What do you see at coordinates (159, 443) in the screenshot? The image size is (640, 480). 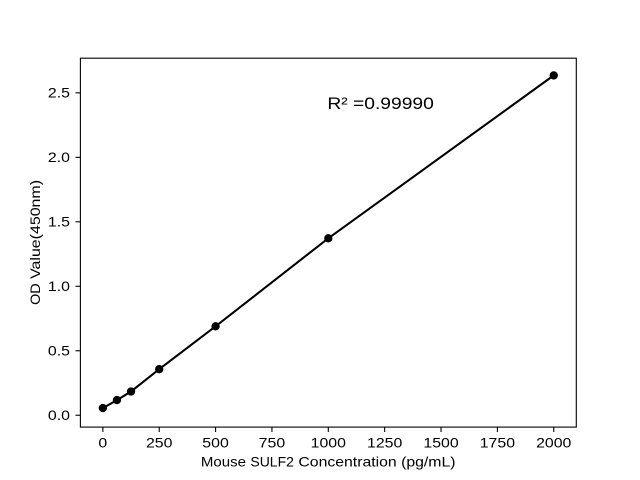 I see `svg-text: 250` at bounding box center [159, 443].